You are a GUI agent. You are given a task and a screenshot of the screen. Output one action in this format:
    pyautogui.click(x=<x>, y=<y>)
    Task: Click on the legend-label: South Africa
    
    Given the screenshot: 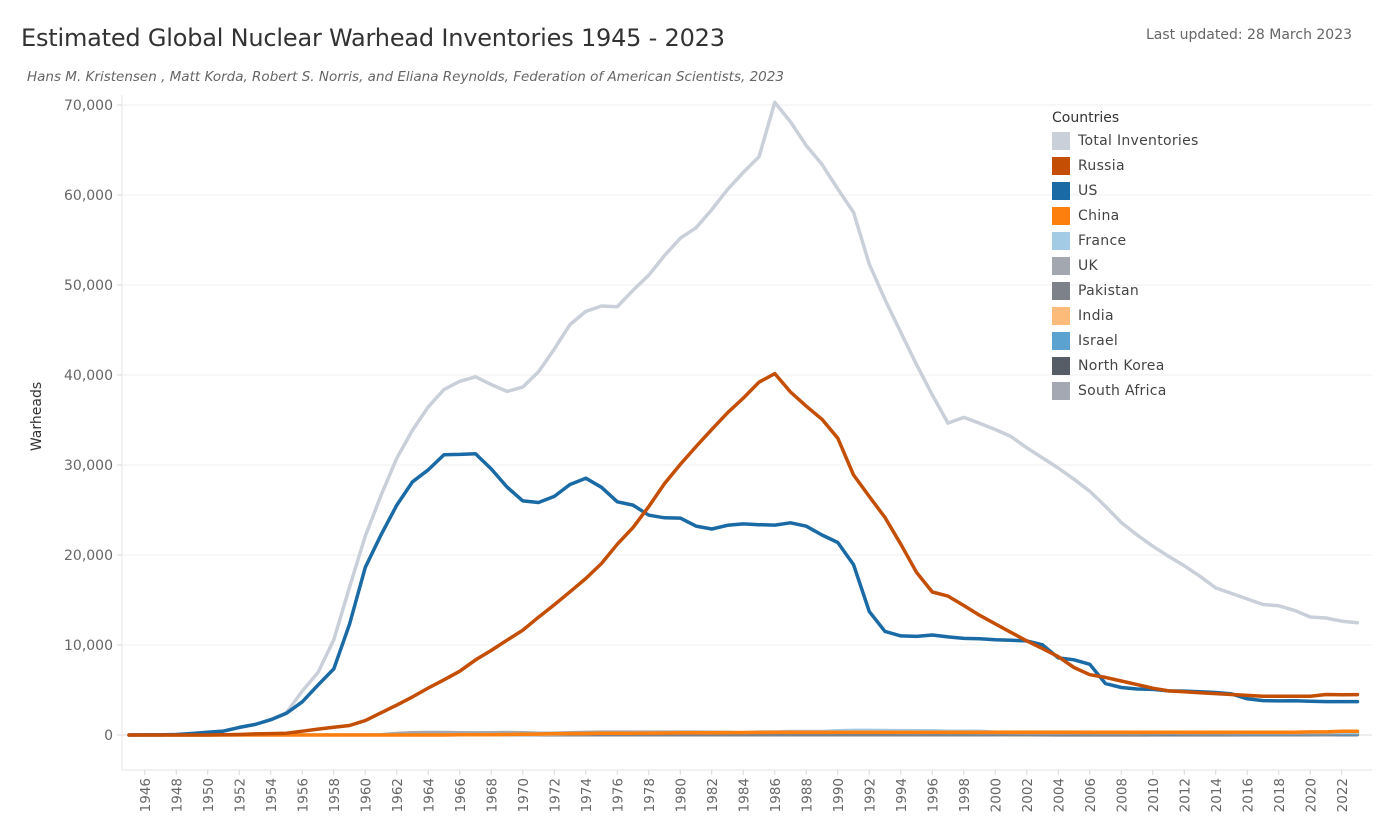 What is the action you would take?
    pyautogui.click(x=1122, y=390)
    